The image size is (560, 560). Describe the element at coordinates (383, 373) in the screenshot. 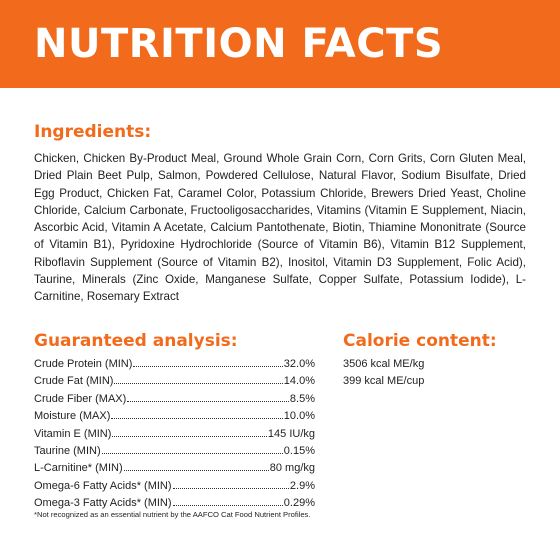

I see `calorie-content-list: 3506 kcal ME/kg 399 kcal ME/cup` at that location.